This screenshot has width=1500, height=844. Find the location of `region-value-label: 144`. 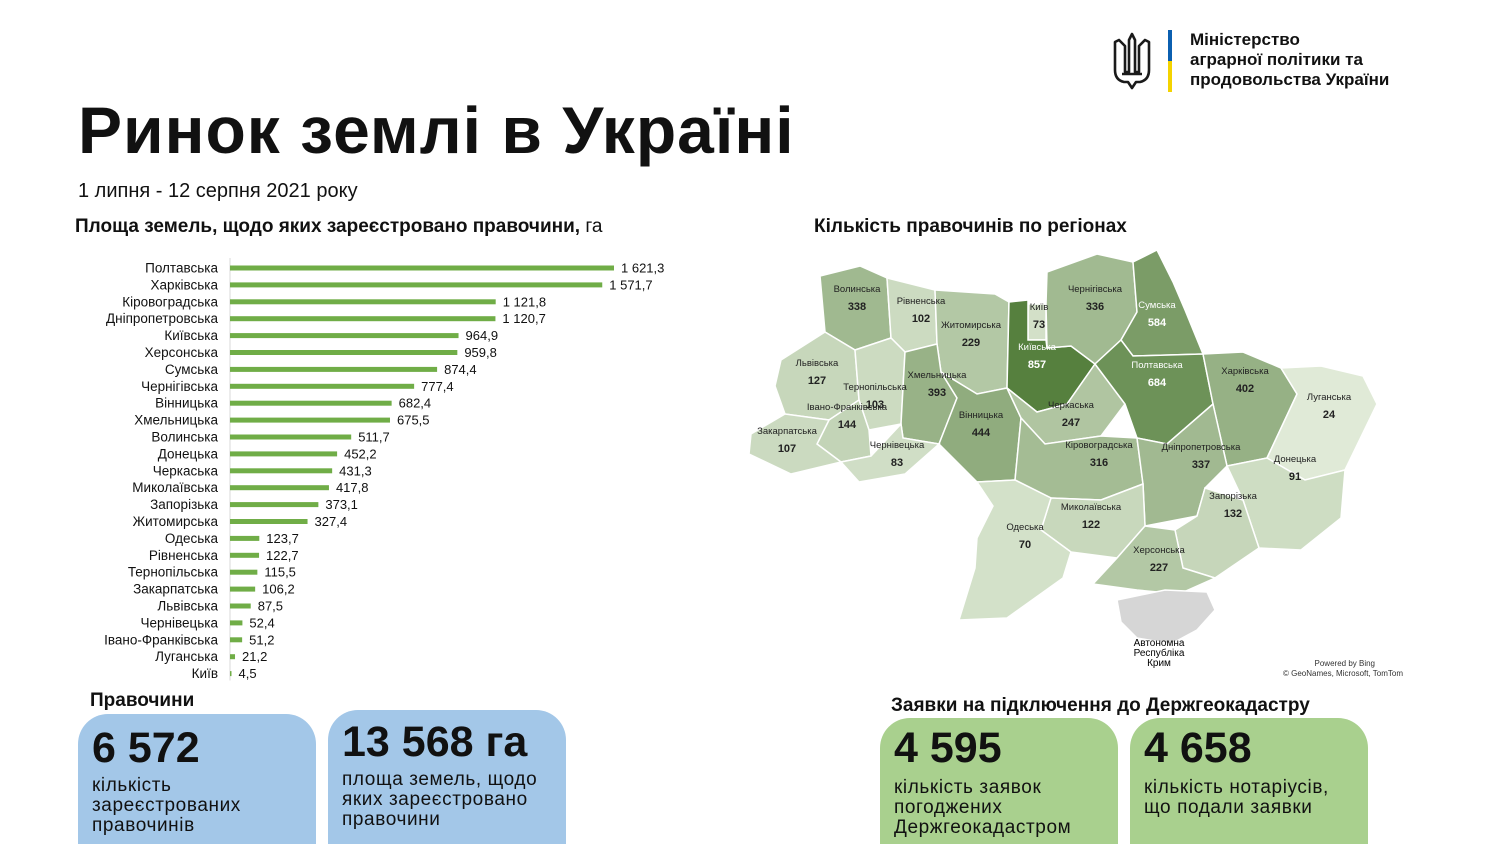

region-value-label: 144 is located at coordinates (847, 425).